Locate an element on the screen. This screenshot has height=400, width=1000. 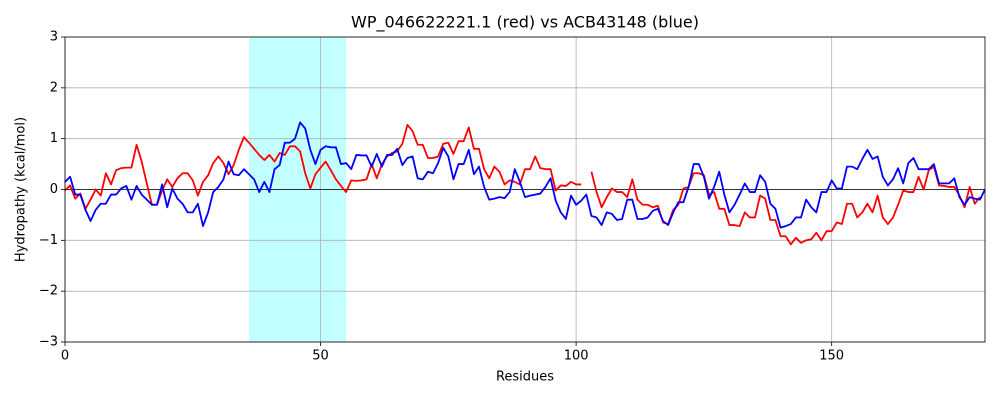
y-axis-label: Hydropathy (kcal/mol) is located at coordinates (21, 189).